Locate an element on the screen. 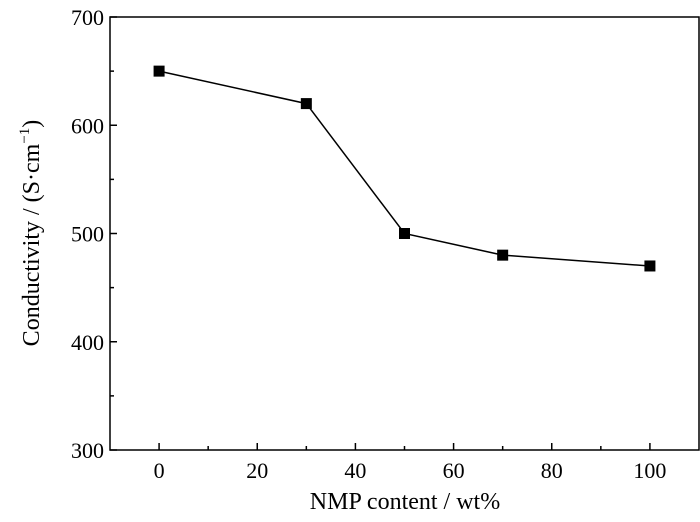  y-tick-label: 400 is located at coordinates (87, 342).